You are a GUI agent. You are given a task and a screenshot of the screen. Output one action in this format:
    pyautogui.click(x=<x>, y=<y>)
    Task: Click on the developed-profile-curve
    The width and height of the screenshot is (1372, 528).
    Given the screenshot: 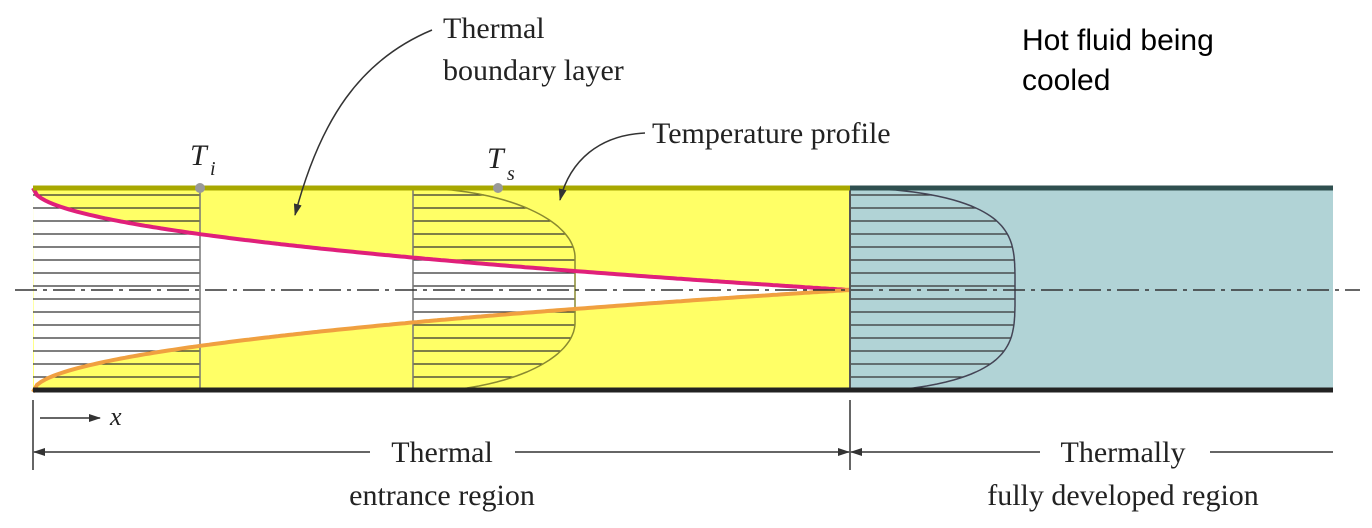 What is the action you would take?
    pyautogui.click(x=932, y=289)
    